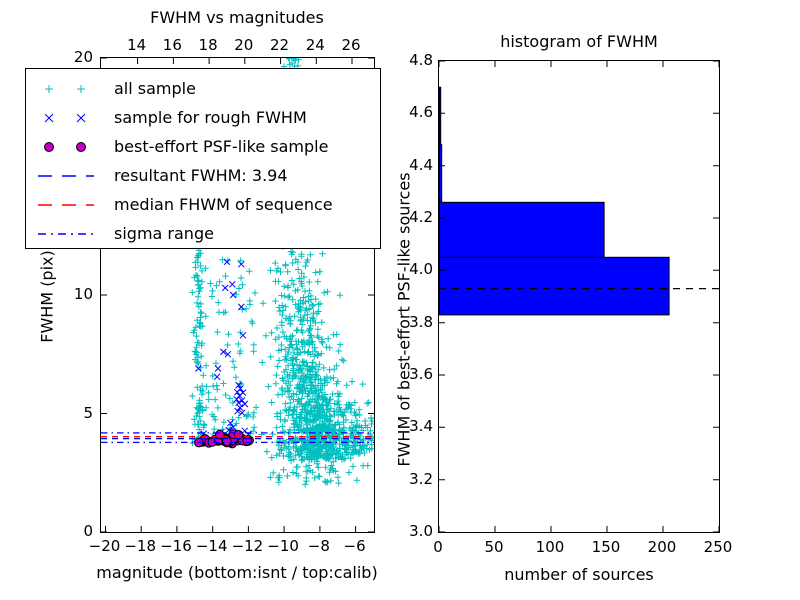  What do you see at coordinates (421, 531) in the screenshot?
I see `histogram-ytick-label: 3.0` at bounding box center [421, 531].